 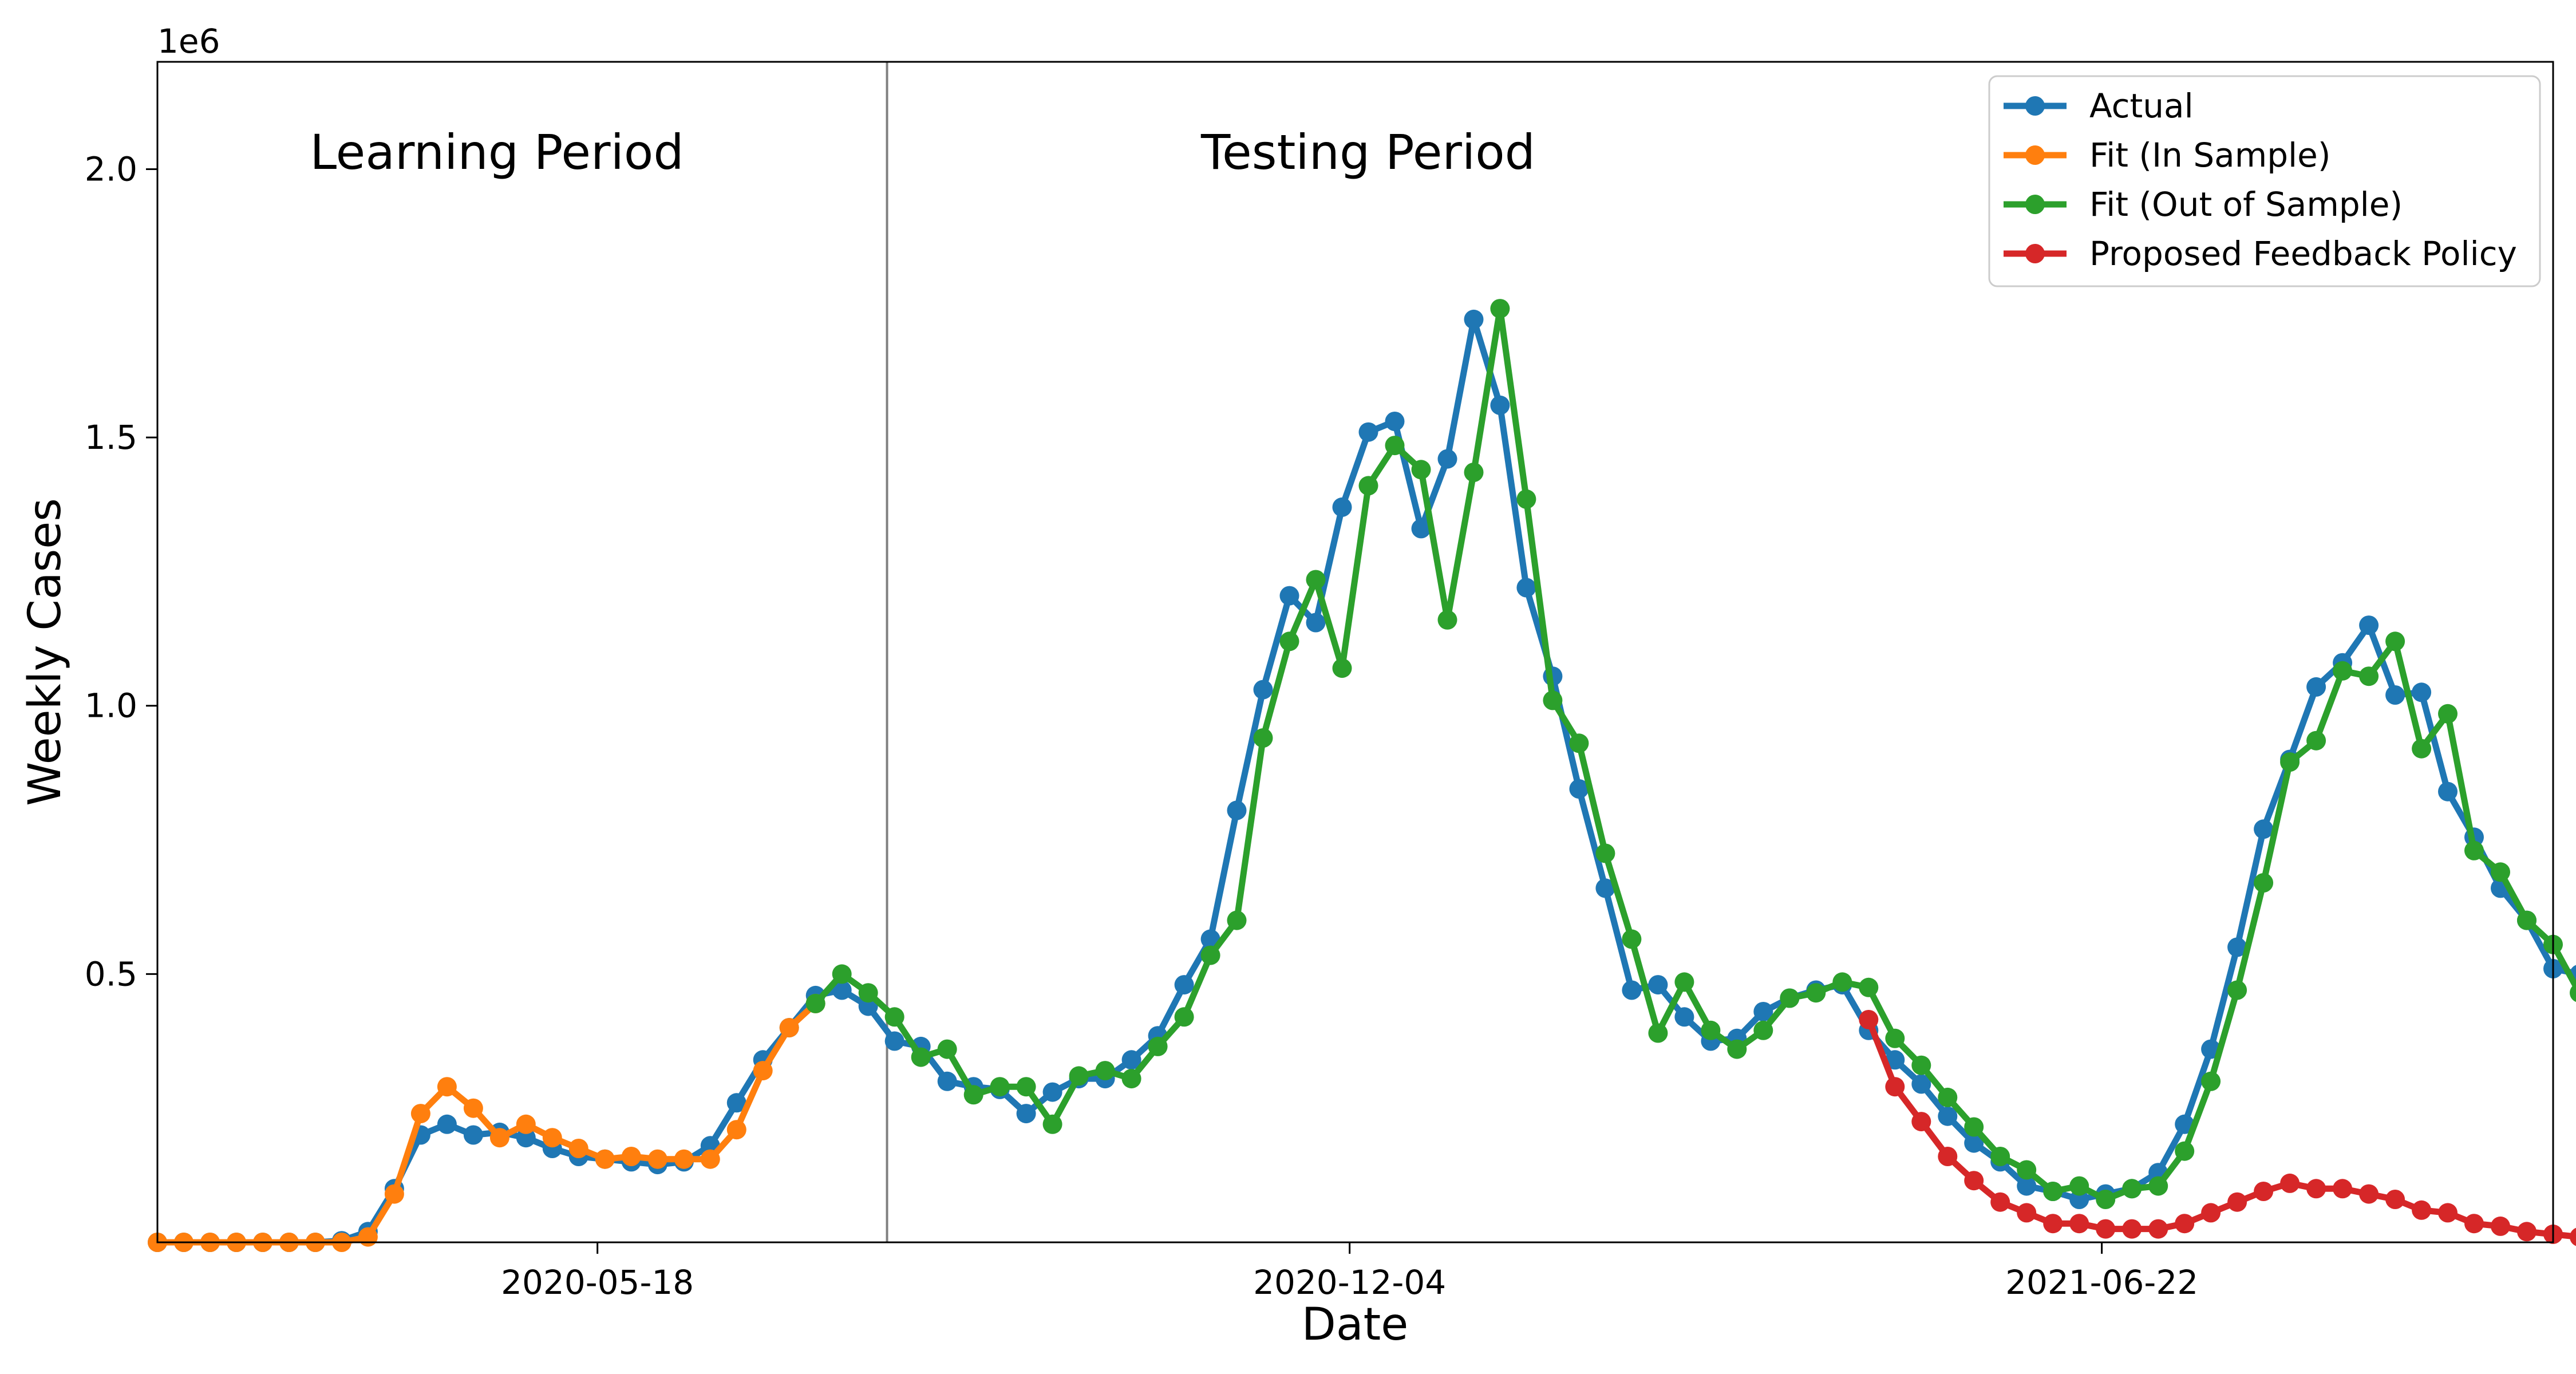 What do you see at coordinates (2303, 253) in the screenshot?
I see `legend-label: Proposed Feedback Policy` at bounding box center [2303, 253].